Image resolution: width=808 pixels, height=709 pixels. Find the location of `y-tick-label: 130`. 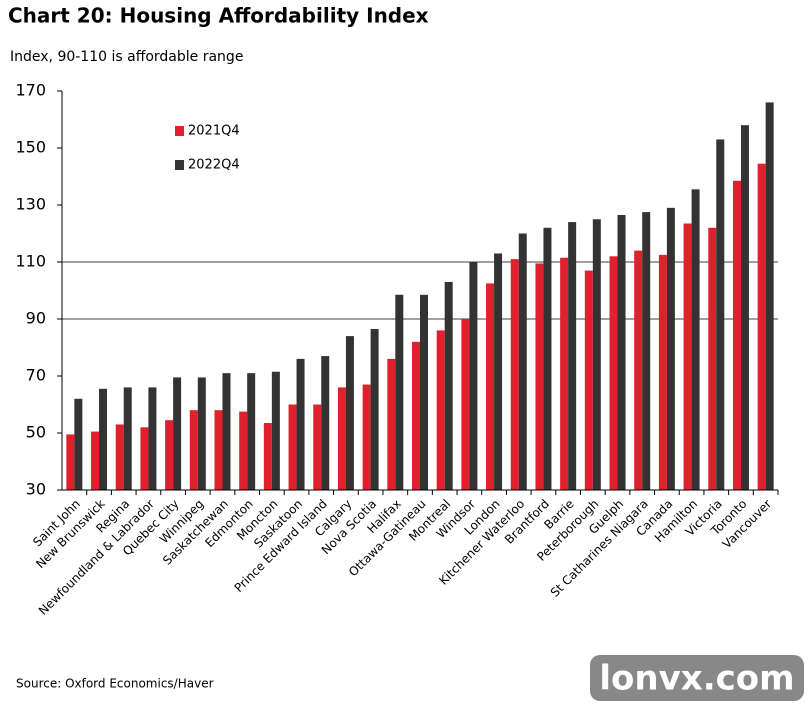

y-tick-label: 130 is located at coordinates (30, 204).